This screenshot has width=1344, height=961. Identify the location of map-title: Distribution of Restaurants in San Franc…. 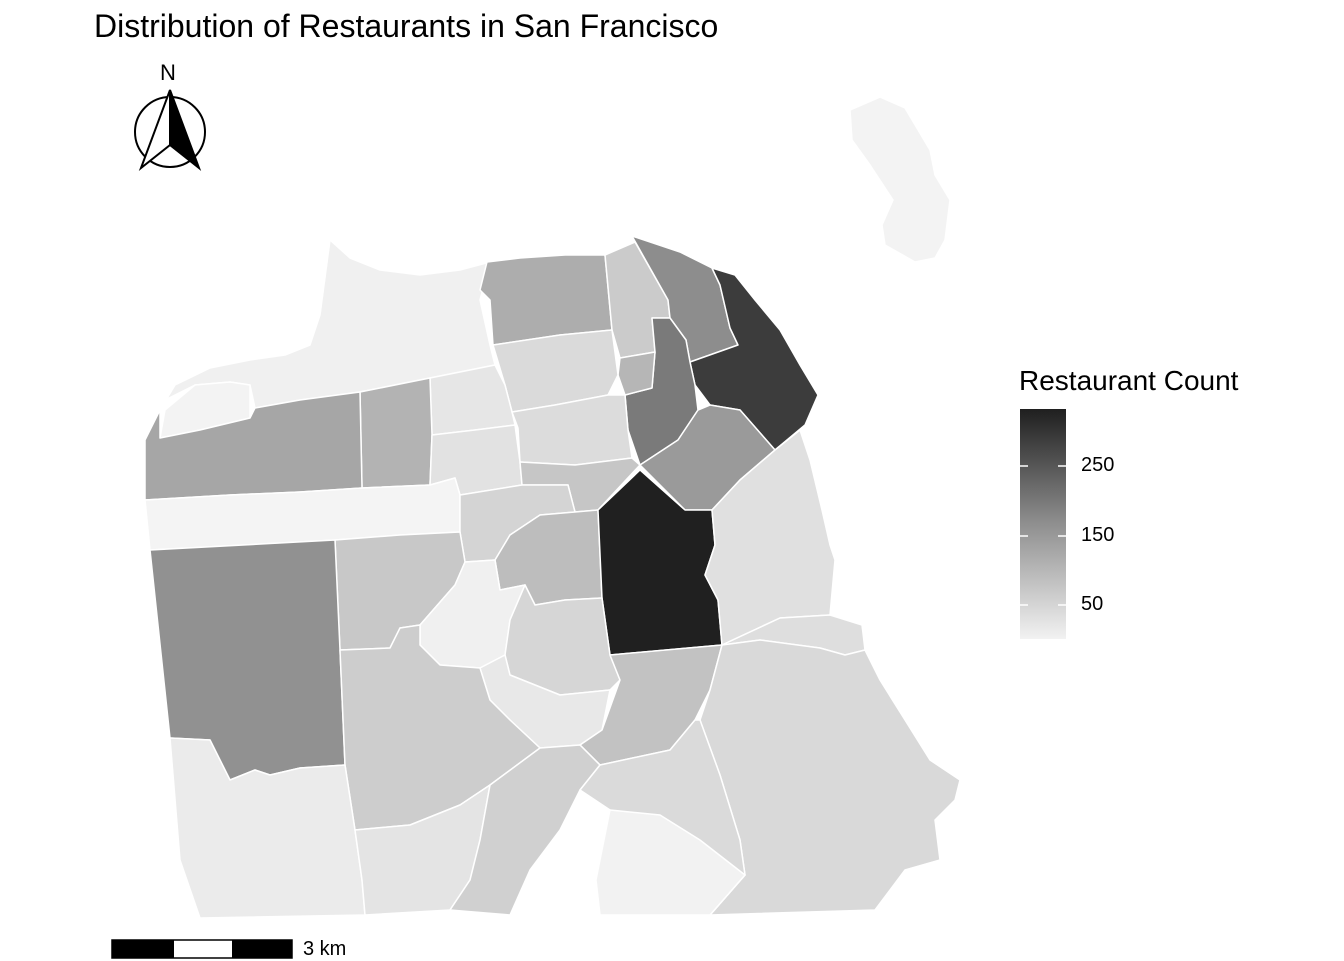
(406, 26).